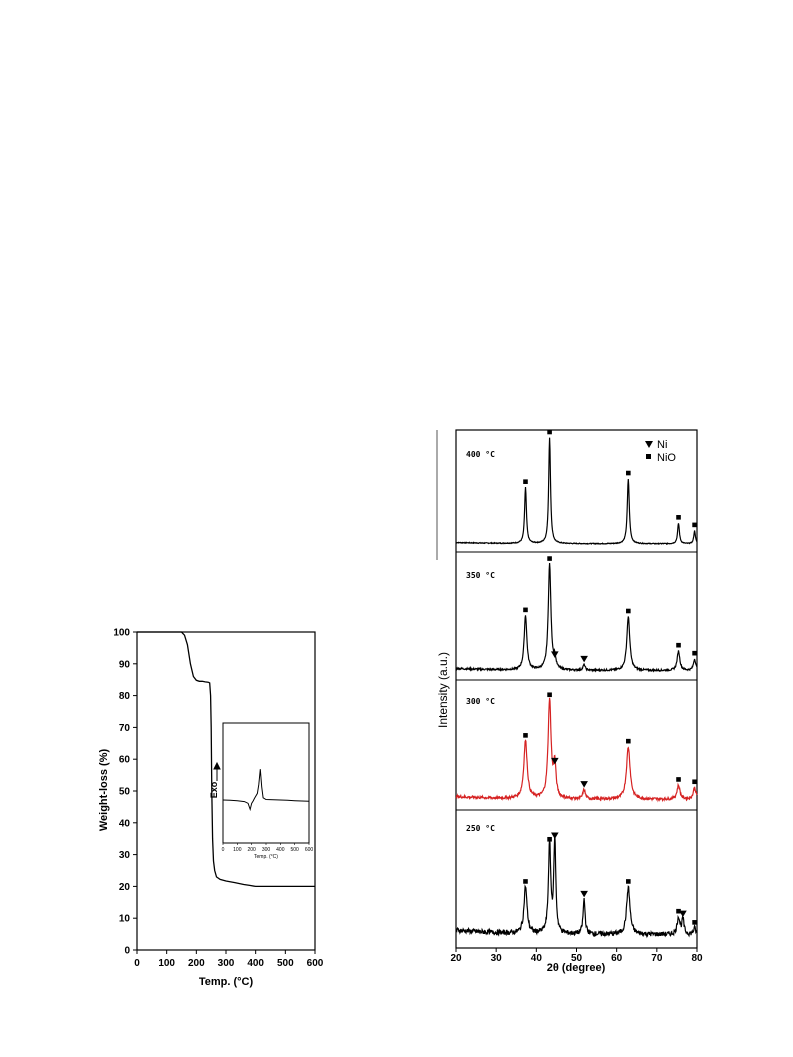 The image size is (793, 1057). Describe the element at coordinates (217, 771) in the screenshot. I see `exo-arrow-icon` at that location.